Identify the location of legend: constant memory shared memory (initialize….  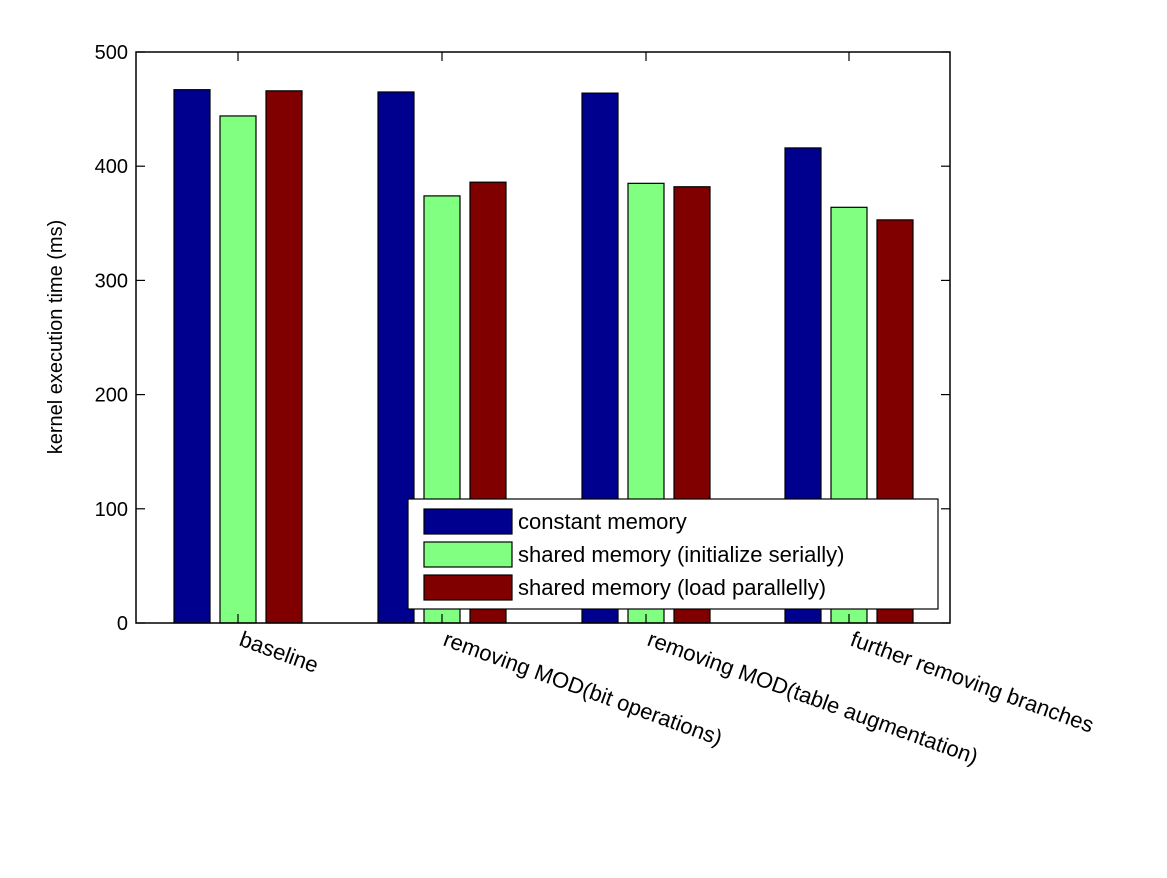
(673, 554).